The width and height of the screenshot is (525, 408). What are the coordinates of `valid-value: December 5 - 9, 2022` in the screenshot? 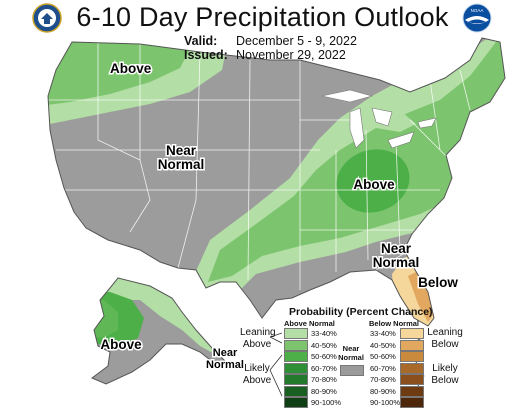 It's located at (296, 41).